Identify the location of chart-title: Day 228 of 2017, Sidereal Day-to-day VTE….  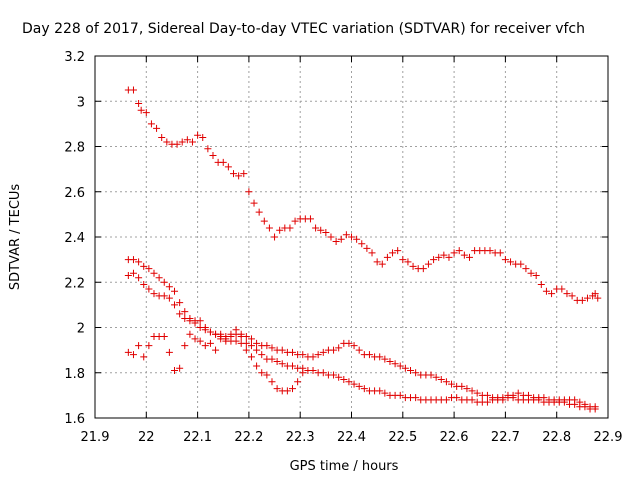
(304, 29).